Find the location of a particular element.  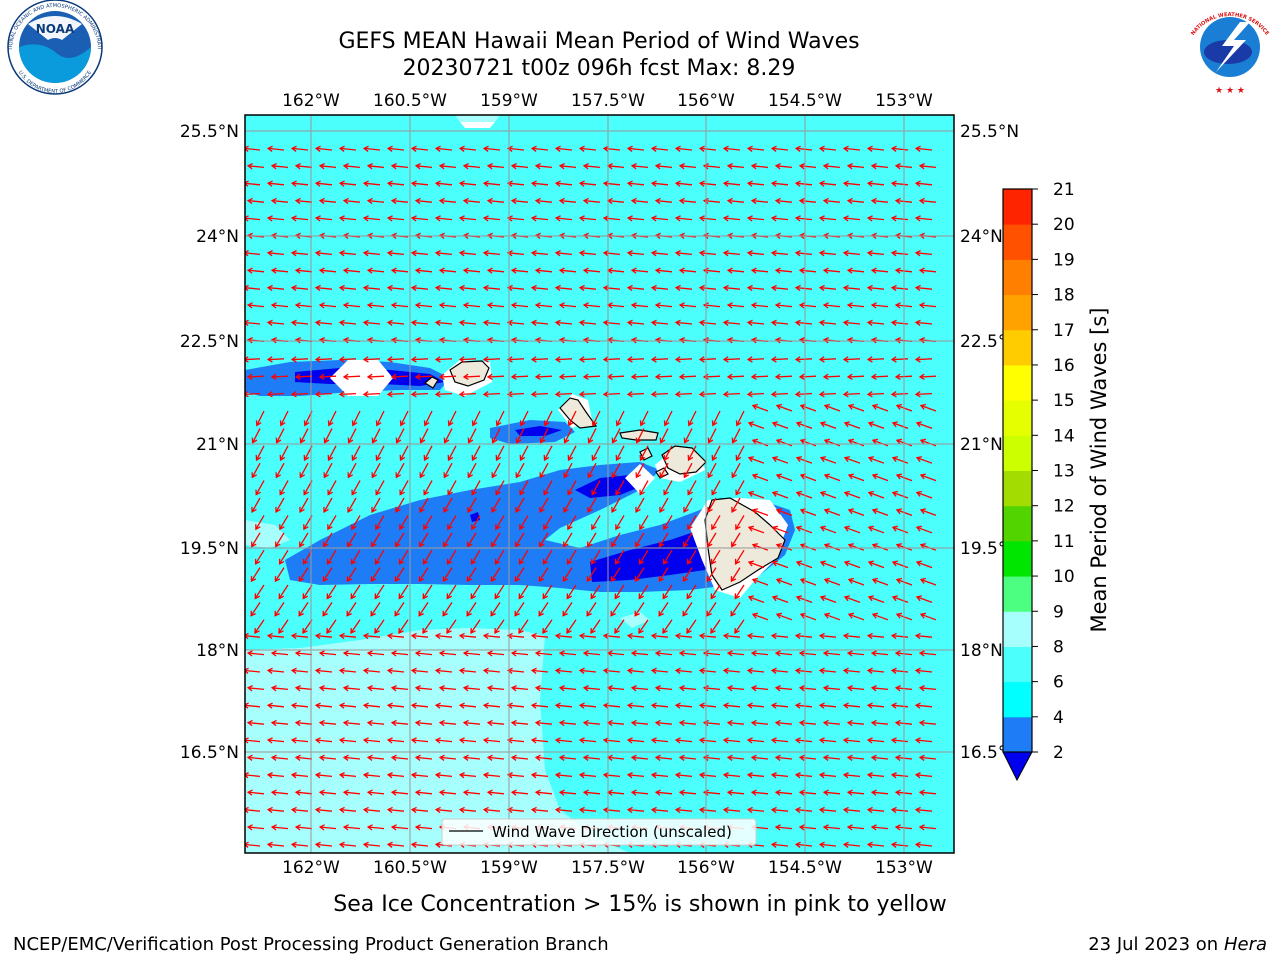

colorbar-tick-label: 2 is located at coordinates (1058, 753).